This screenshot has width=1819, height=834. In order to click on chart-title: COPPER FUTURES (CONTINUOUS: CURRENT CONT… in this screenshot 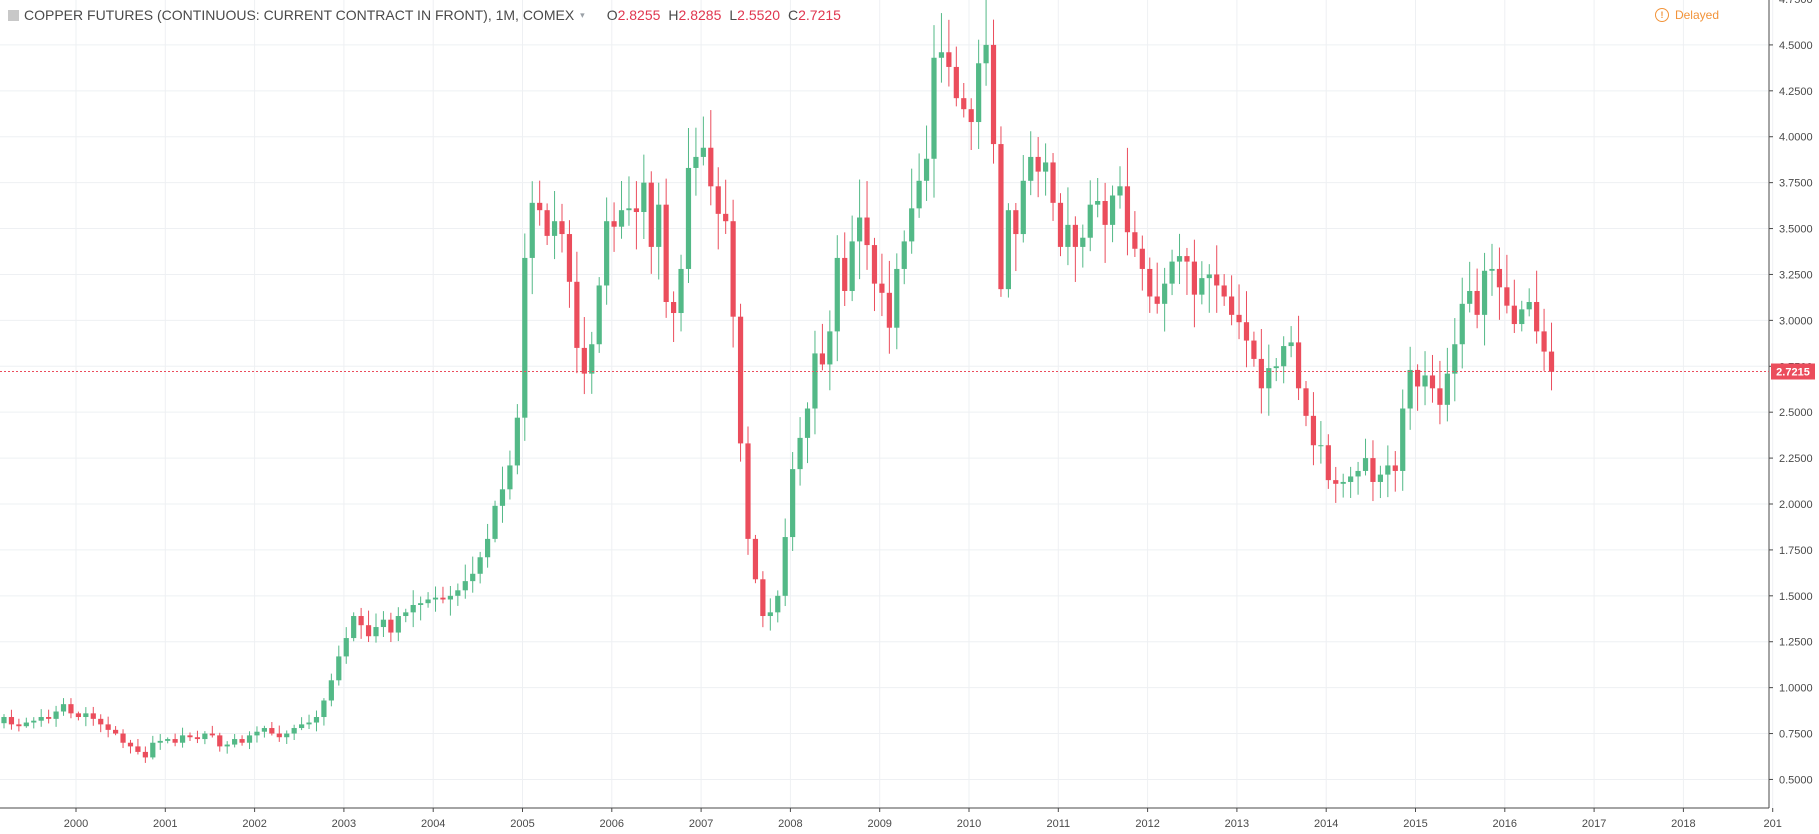, I will do `click(299, 15)`.